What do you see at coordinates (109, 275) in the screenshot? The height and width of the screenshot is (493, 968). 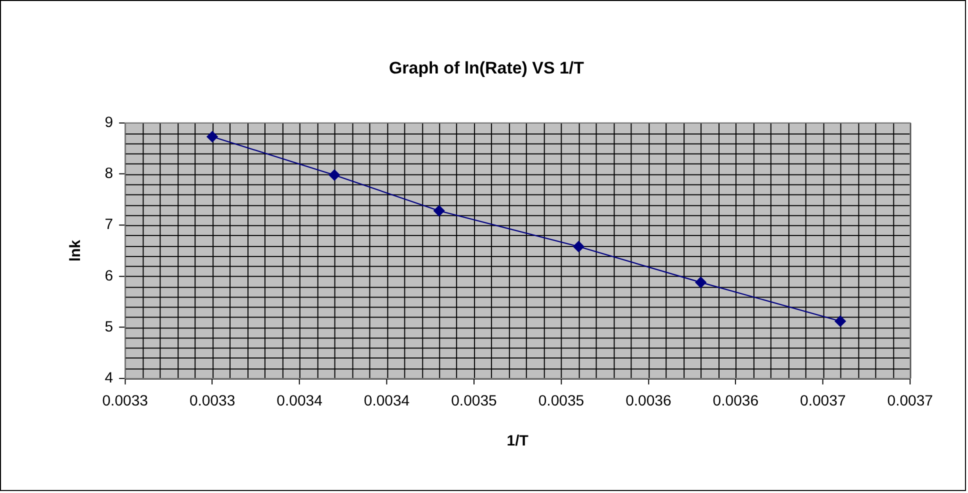 I see `y-tick-label: 6` at bounding box center [109, 275].